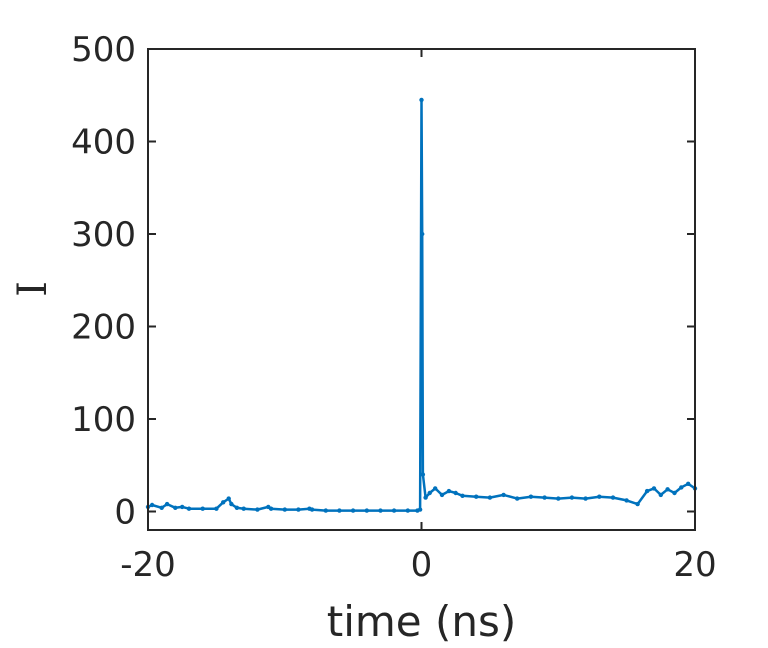 Image resolution: width=768 pixels, height=648 pixels. Describe the element at coordinates (148, 565) in the screenshot. I see `x-tick-label: -20` at that location.